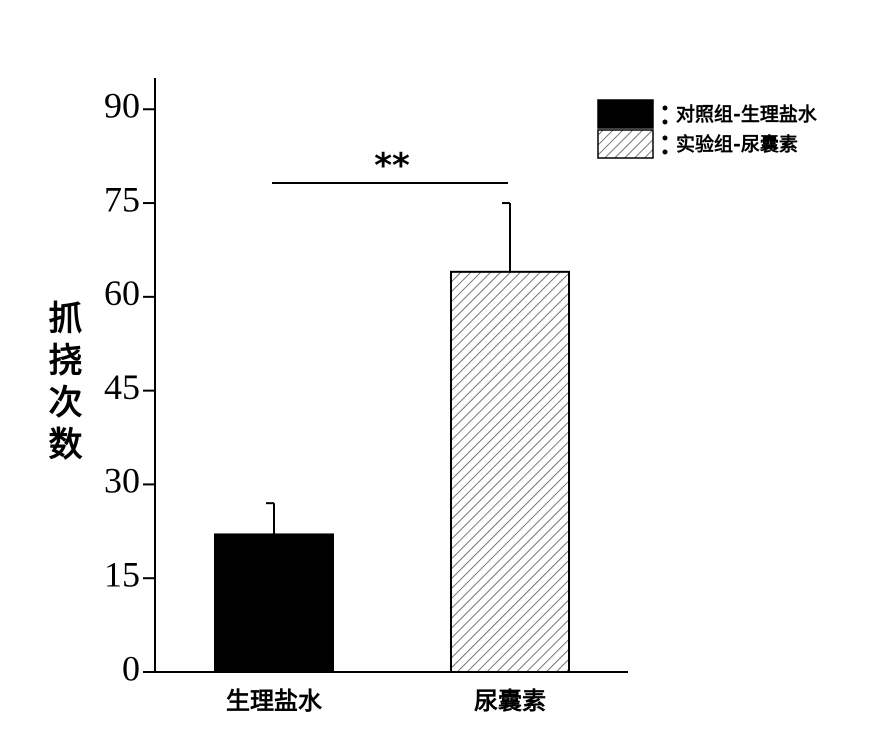 This screenshot has width=876, height=733. What do you see at coordinates (122, 481) in the screenshot?
I see `y-tick-label: 30` at bounding box center [122, 481].